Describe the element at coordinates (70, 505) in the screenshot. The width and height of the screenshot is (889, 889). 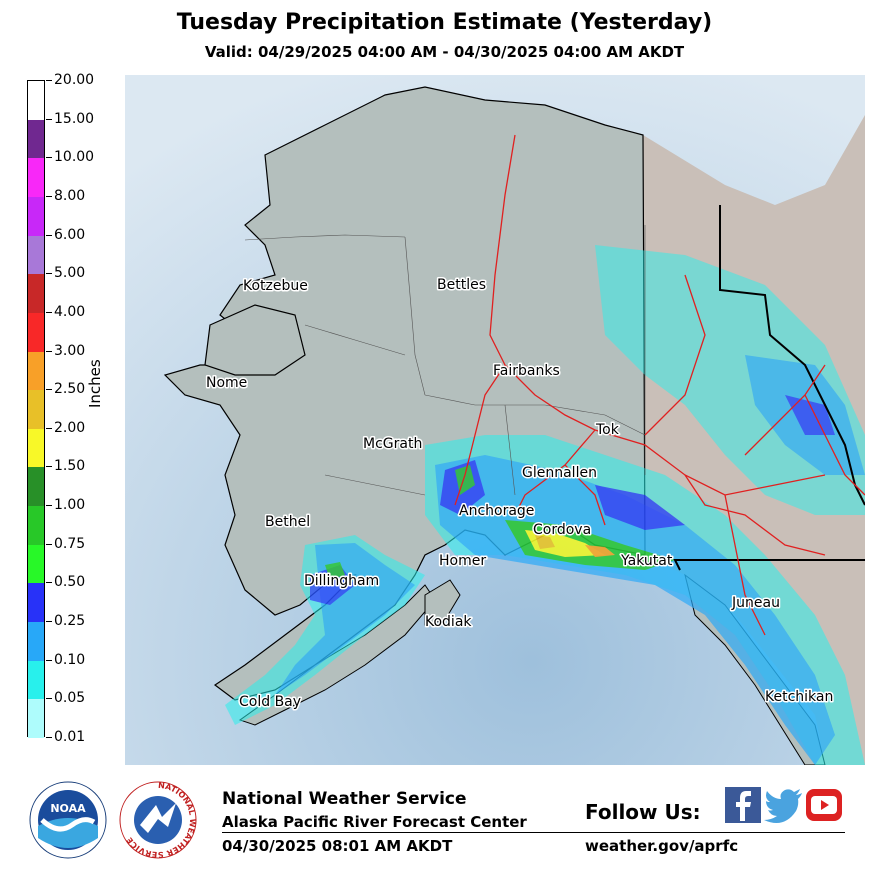
I see `colorbar-label: 1.00` at that location.